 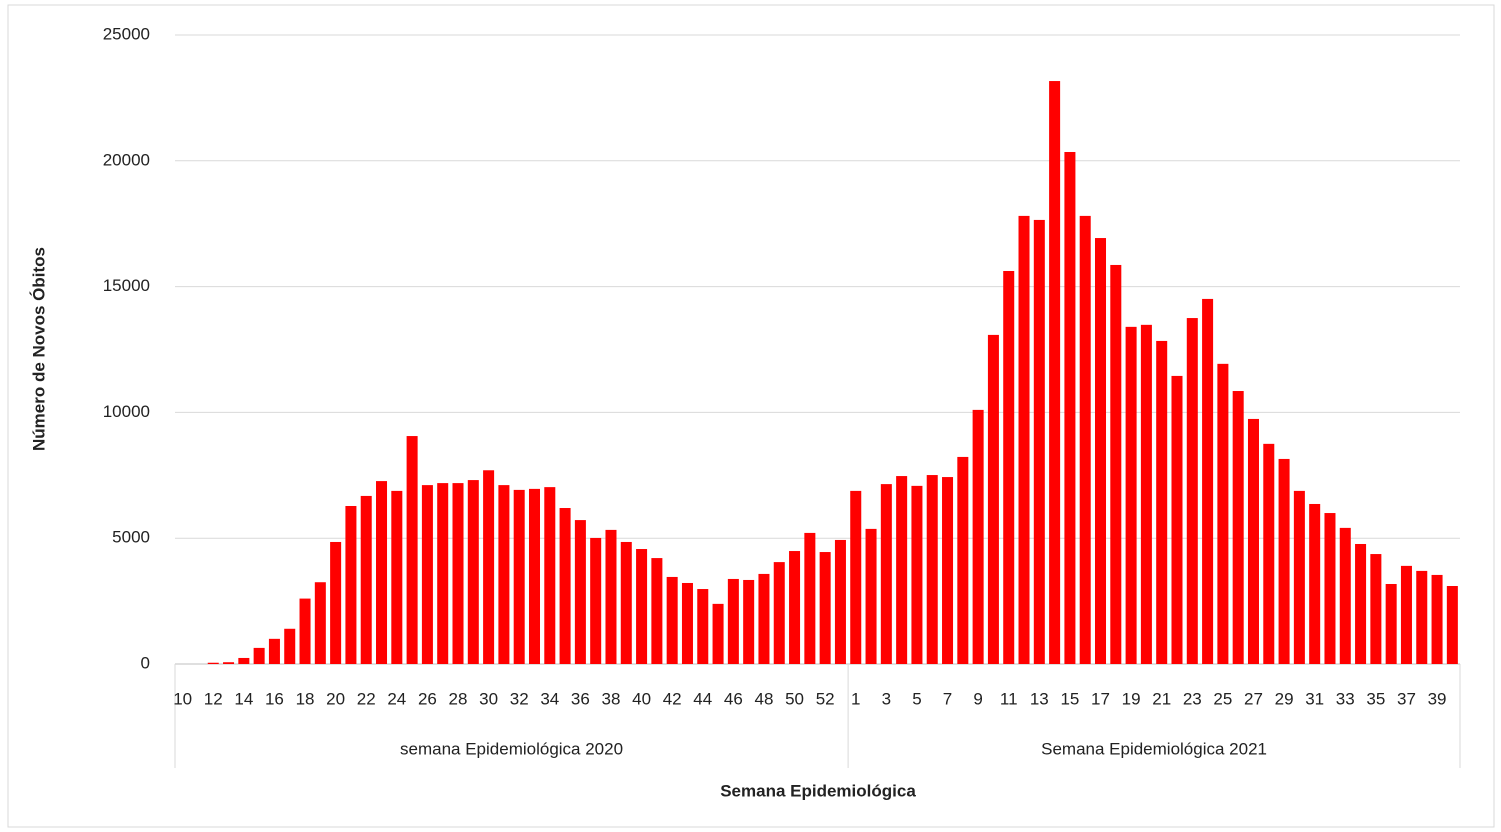 I want to click on x-tick-label: 16, so click(x=274, y=698).